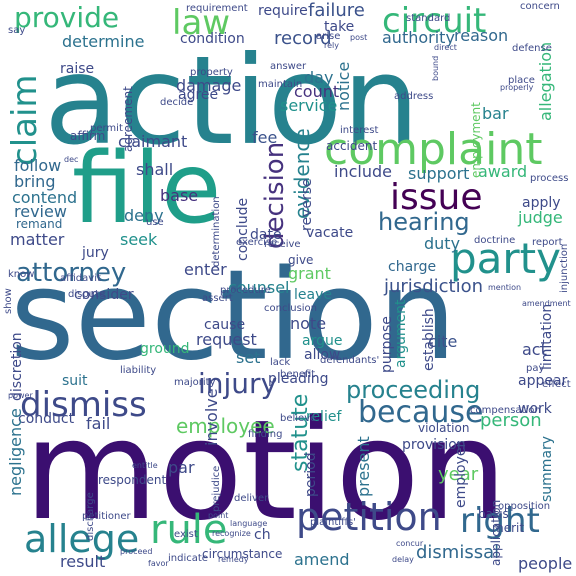 The width and height of the screenshot is (576, 576). Describe the element at coordinates (231, 533) in the screenshot. I see `word-recognize: recognize` at that location.